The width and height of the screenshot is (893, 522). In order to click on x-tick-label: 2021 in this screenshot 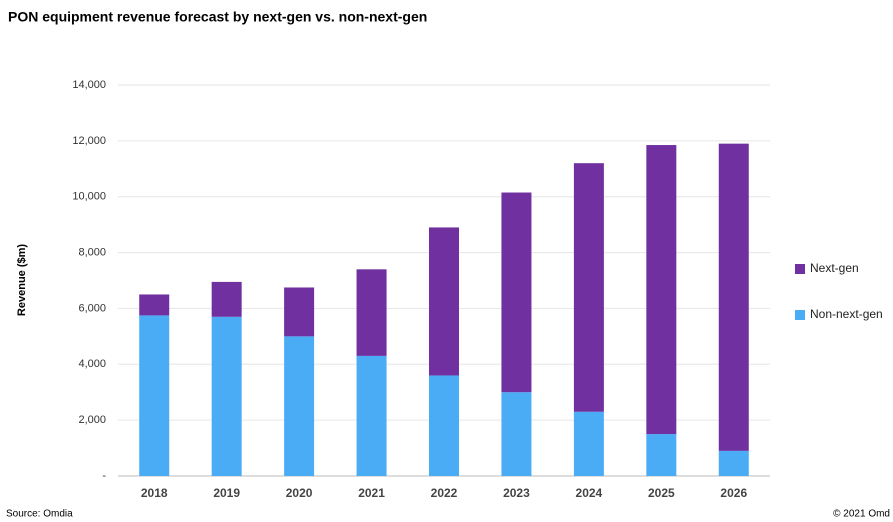, I will do `click(371, 493)`.